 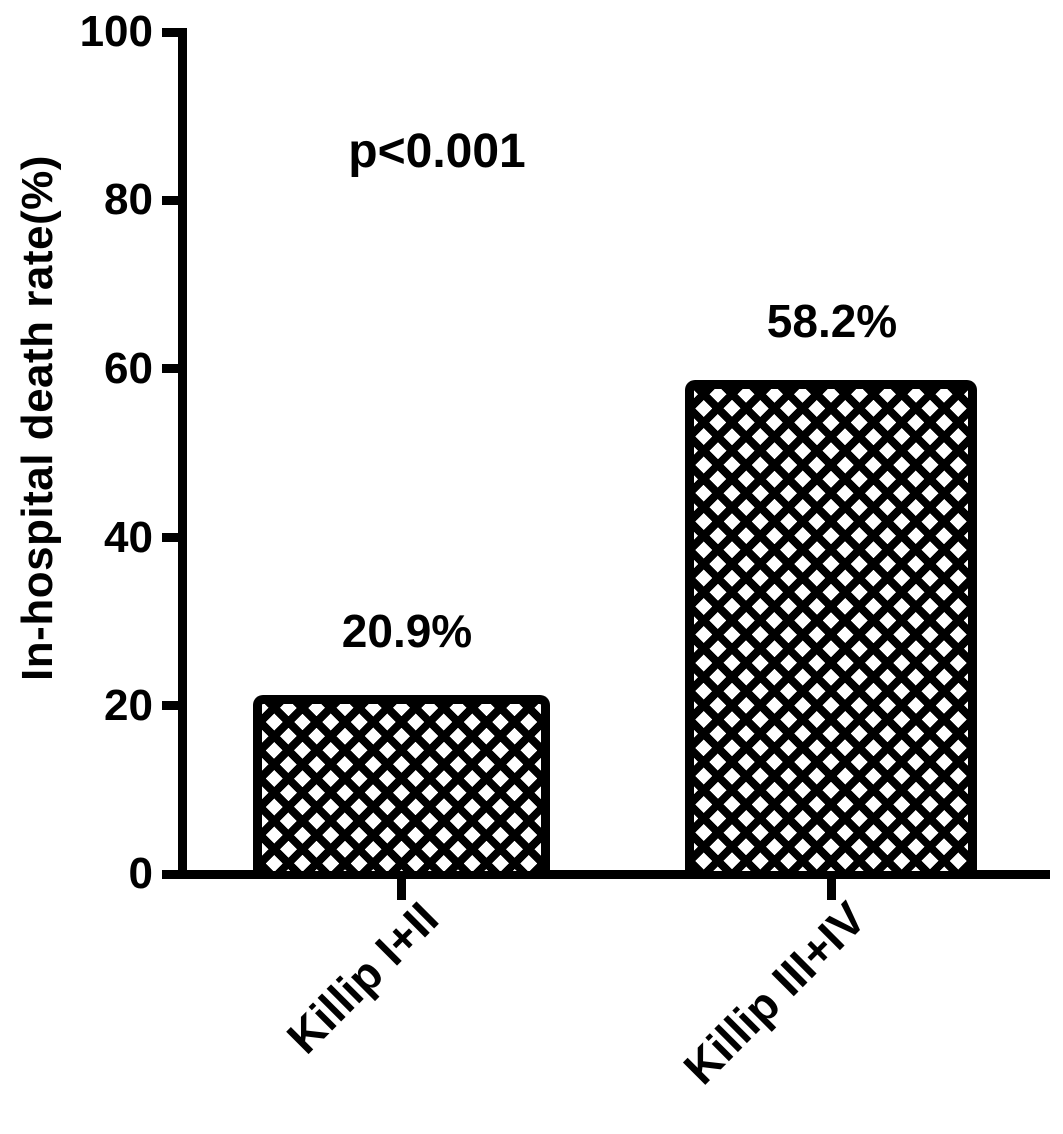 What do you see at coordinates (128, 537) in the screenshot?
I see `y-tick-label-40: 40` at bounding box center [128, 537].